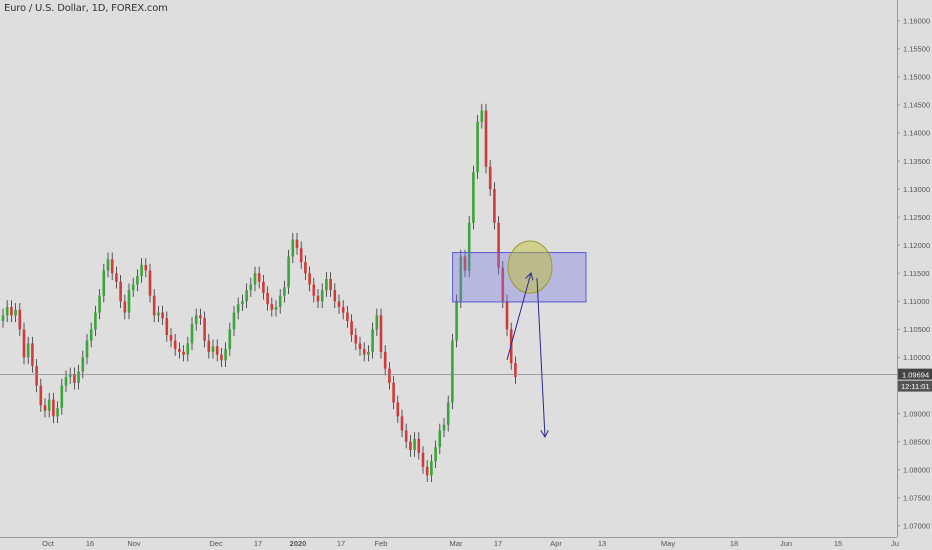 Image resolution: width=932 pixels, height=550 pixels. Describe the element at coordinates (916, 301) in the screenshot. I see `y-tick-label: 1.11000` at that location.